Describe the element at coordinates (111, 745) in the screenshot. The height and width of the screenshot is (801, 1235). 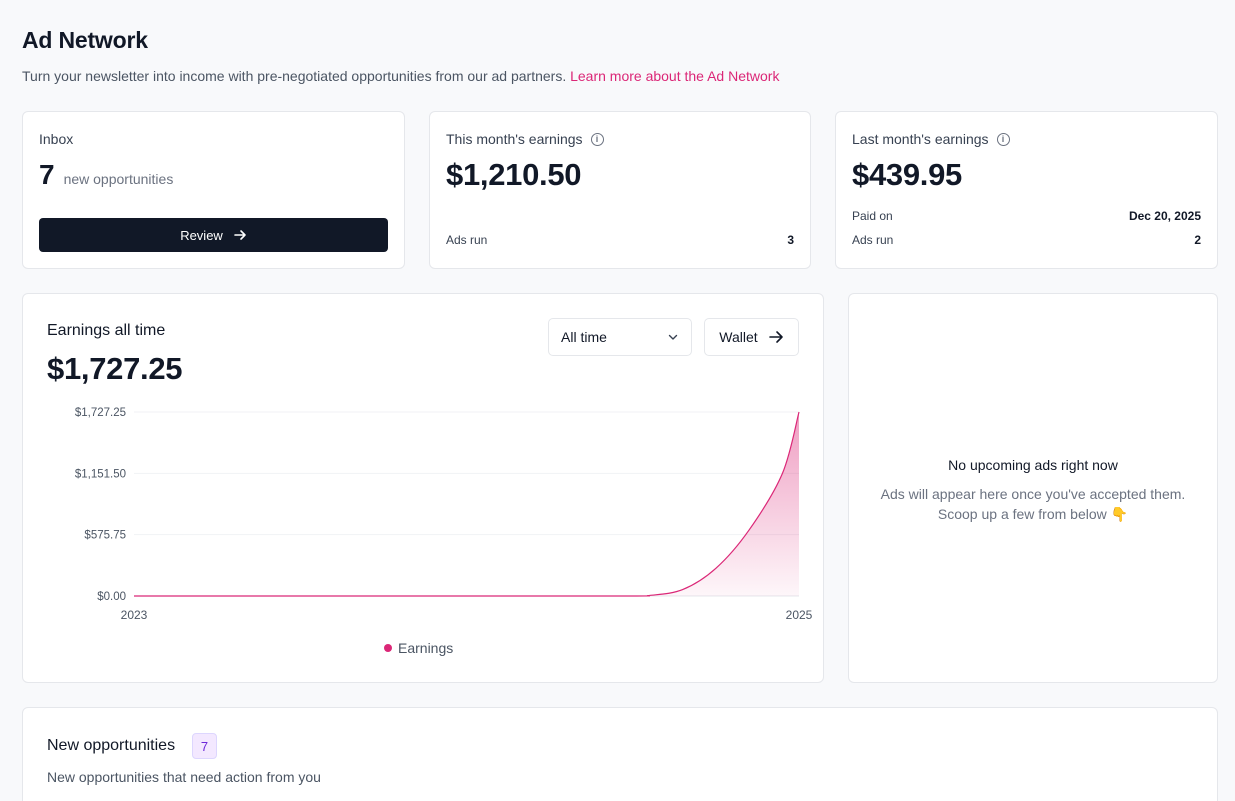
I see `opportunities-title: New opportunities` at that location.